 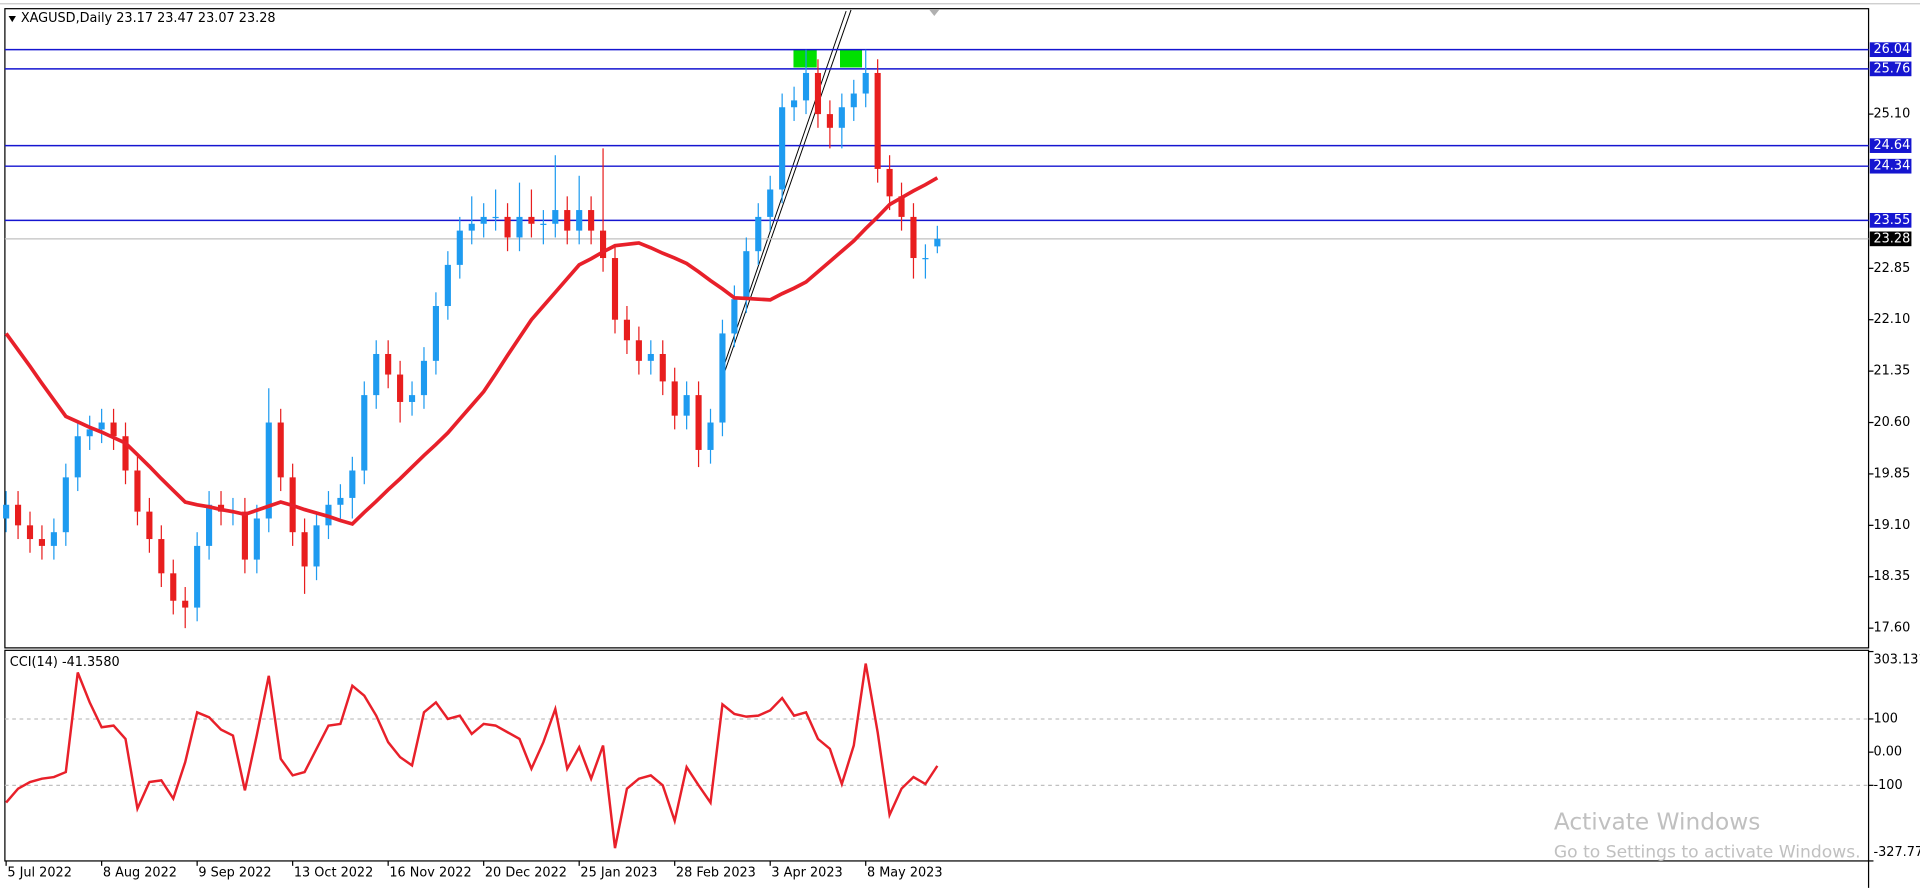 I want to click on indicator-line, so click(x=472, y=756).